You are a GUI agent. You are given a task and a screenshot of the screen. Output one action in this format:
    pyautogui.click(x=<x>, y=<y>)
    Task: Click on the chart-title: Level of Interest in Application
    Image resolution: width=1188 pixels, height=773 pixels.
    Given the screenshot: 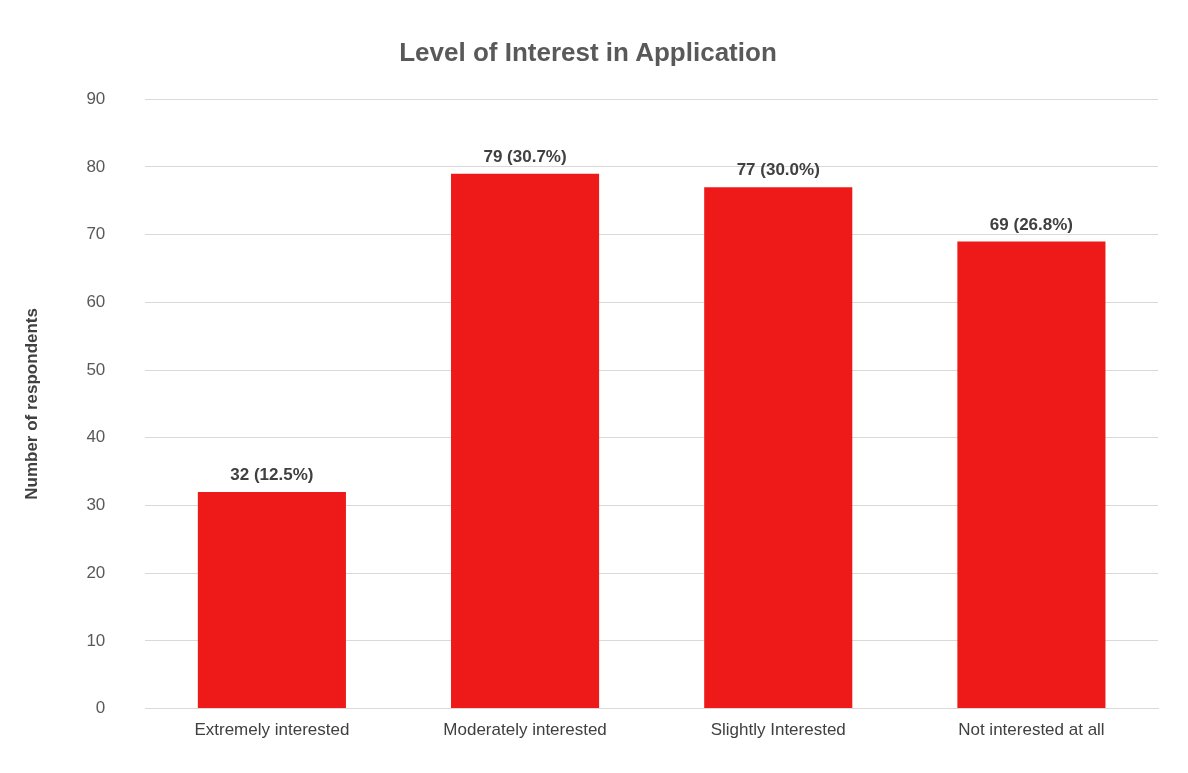 What is the action you would take?
    pyautogui.click(x=588, y=51)
    